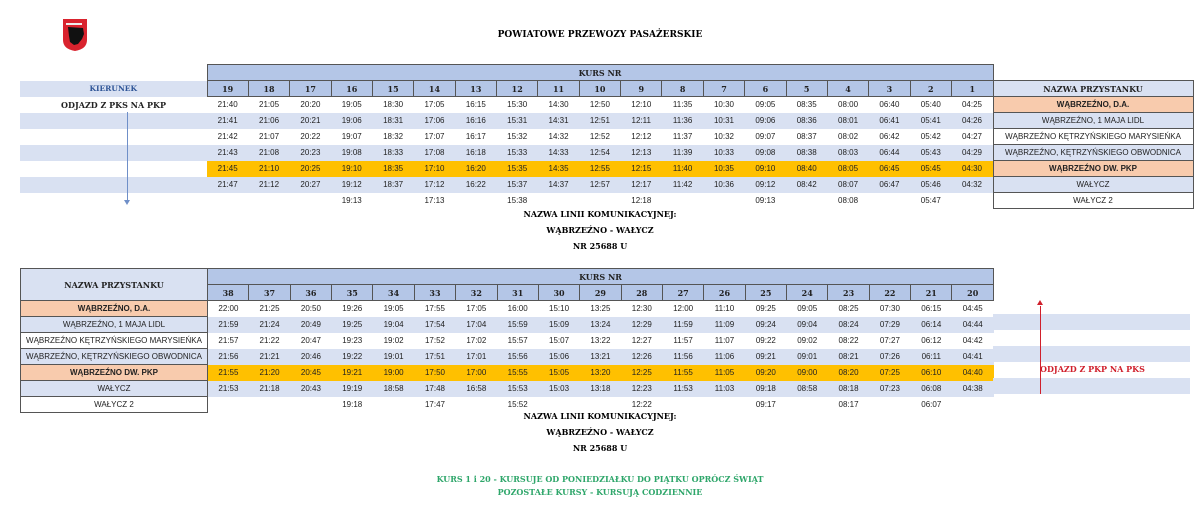 Image resolution: width=1200 pixels, height=521 pixels. I want to click on departure-time: 14:37, so click(558, 184).